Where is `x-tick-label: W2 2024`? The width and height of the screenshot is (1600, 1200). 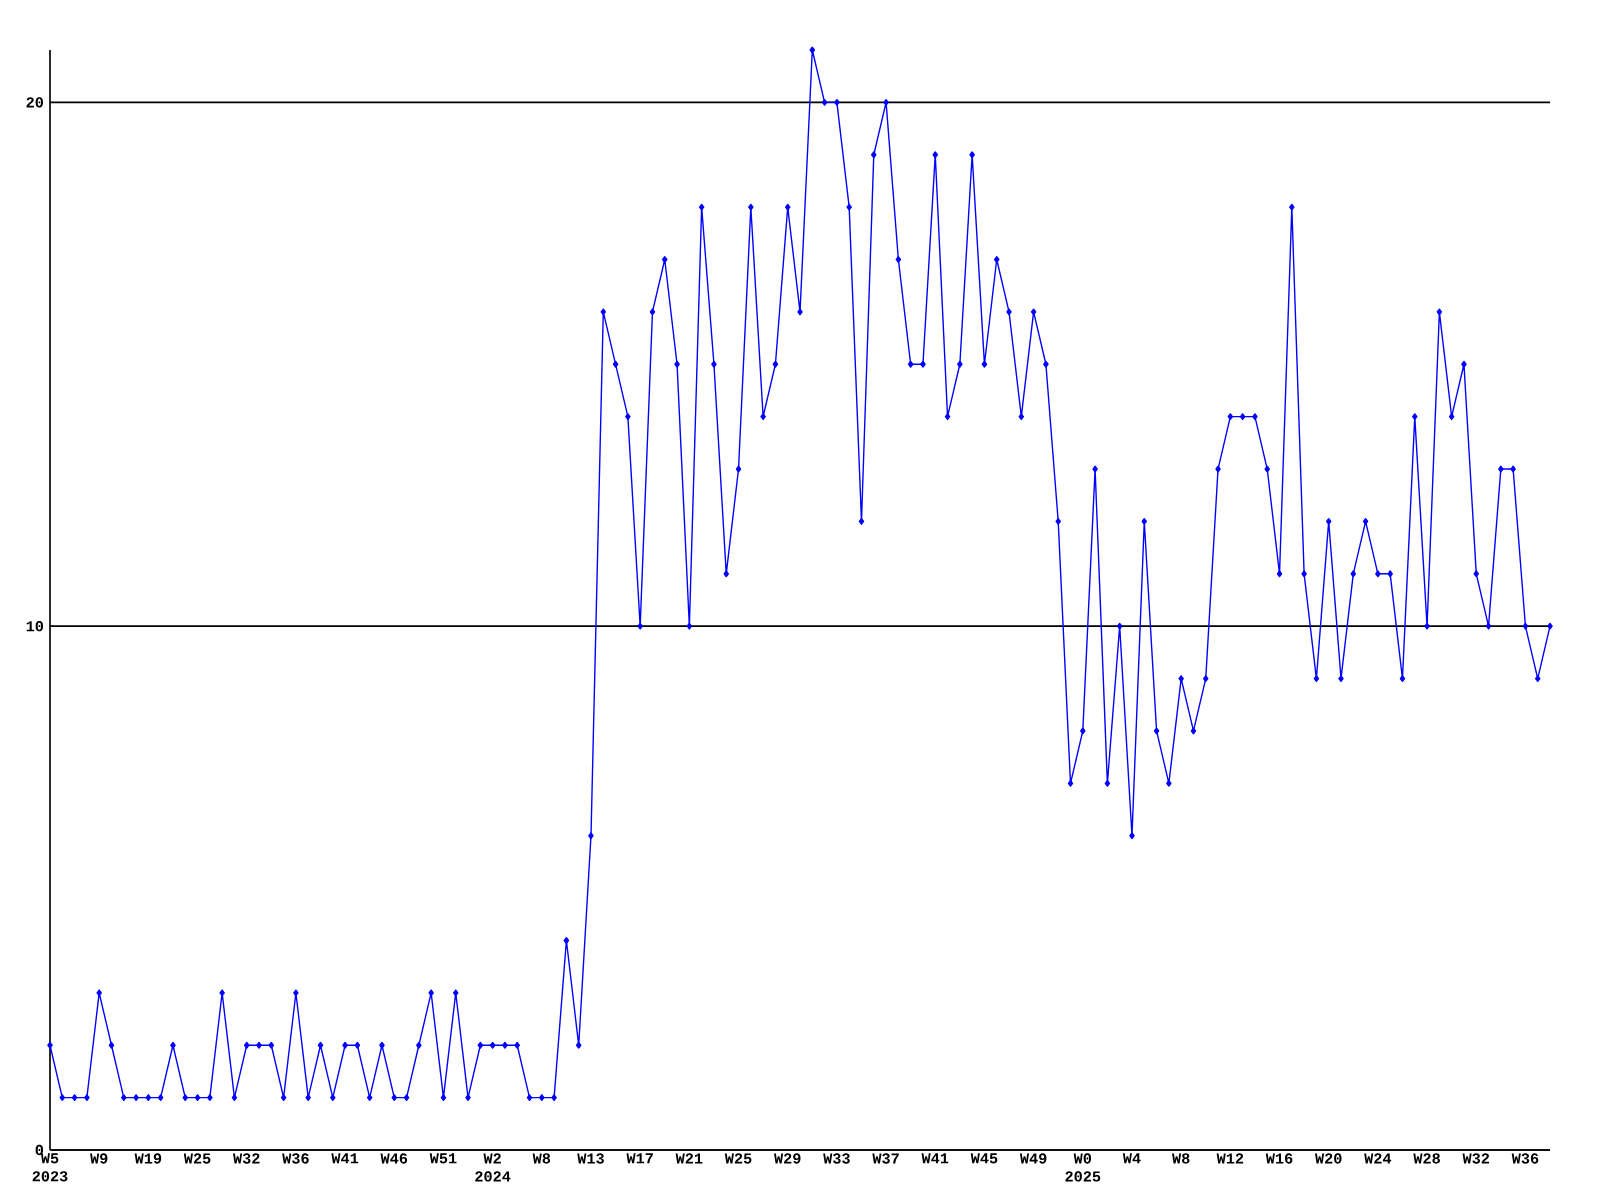 x-tick-label: W2 2024 is located at coordinates (493, 1167).